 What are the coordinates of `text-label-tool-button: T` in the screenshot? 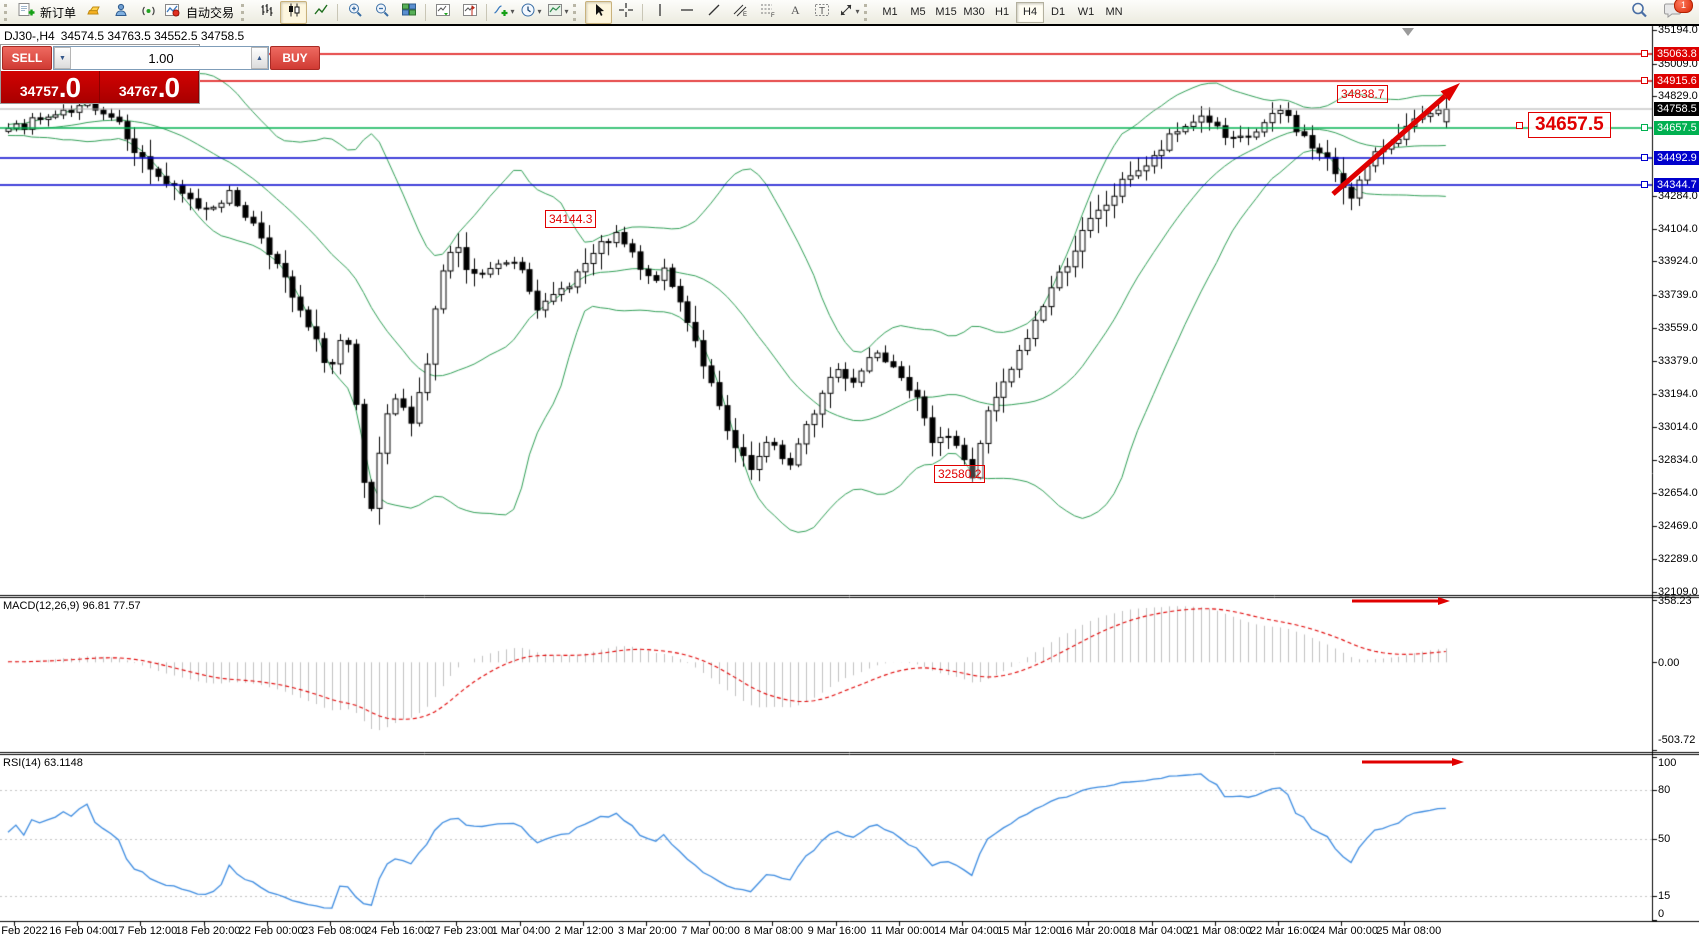 It's located at (821, 12).